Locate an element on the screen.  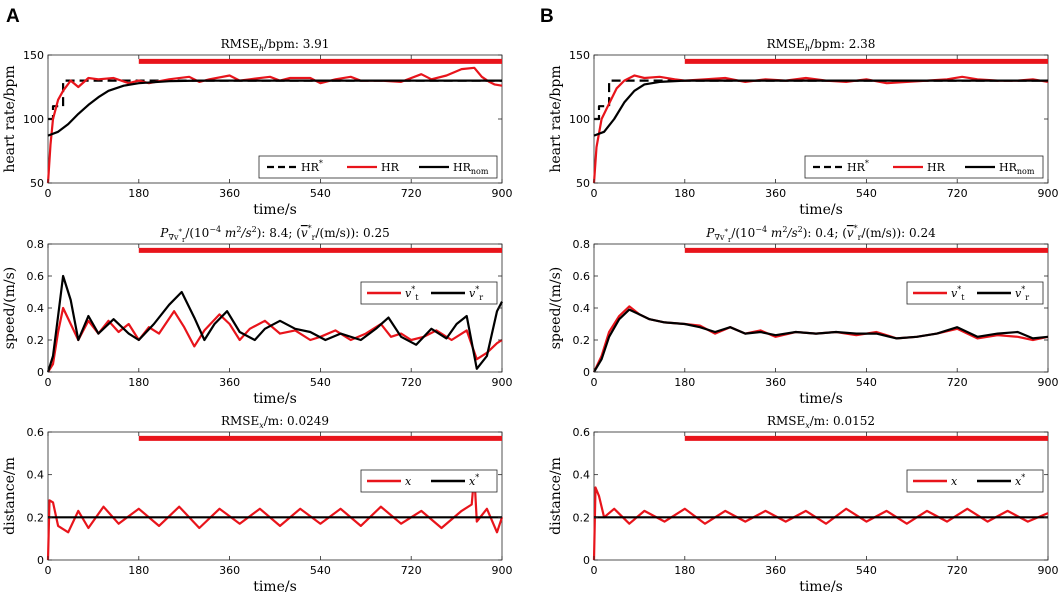
legend-label-part: nom is located at coordinates (480, 171).